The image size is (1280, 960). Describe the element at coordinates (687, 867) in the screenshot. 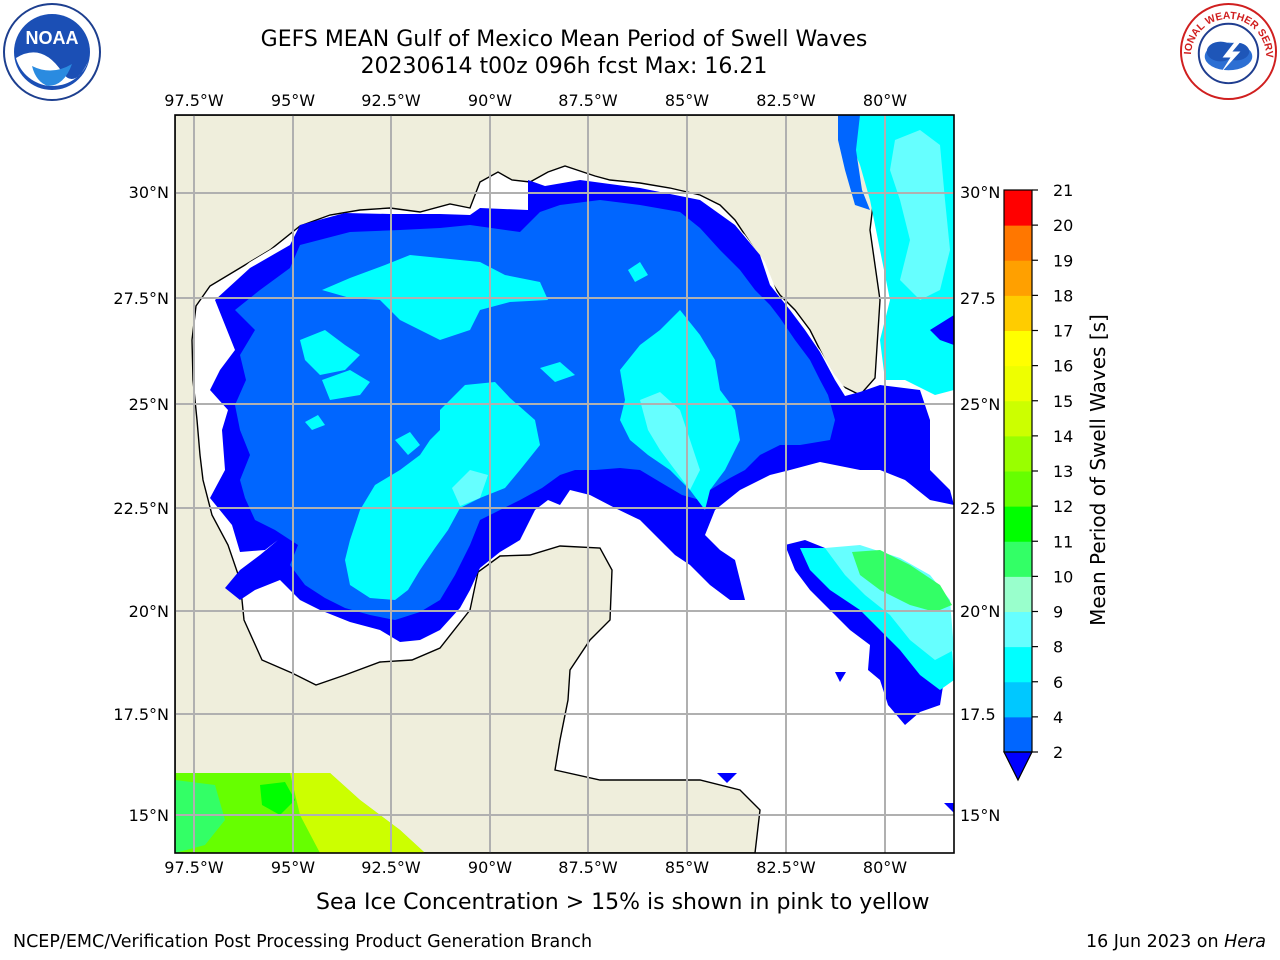

I see `lon-label-bottom: 85°W` at that location.